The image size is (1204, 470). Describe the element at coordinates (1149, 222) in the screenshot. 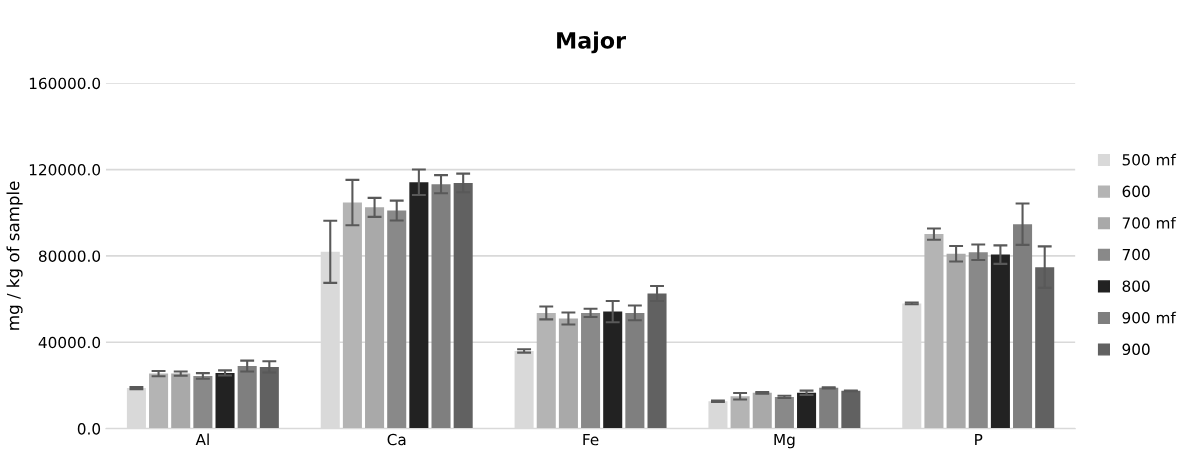

I see `legend-label: 700 mf` at that location.